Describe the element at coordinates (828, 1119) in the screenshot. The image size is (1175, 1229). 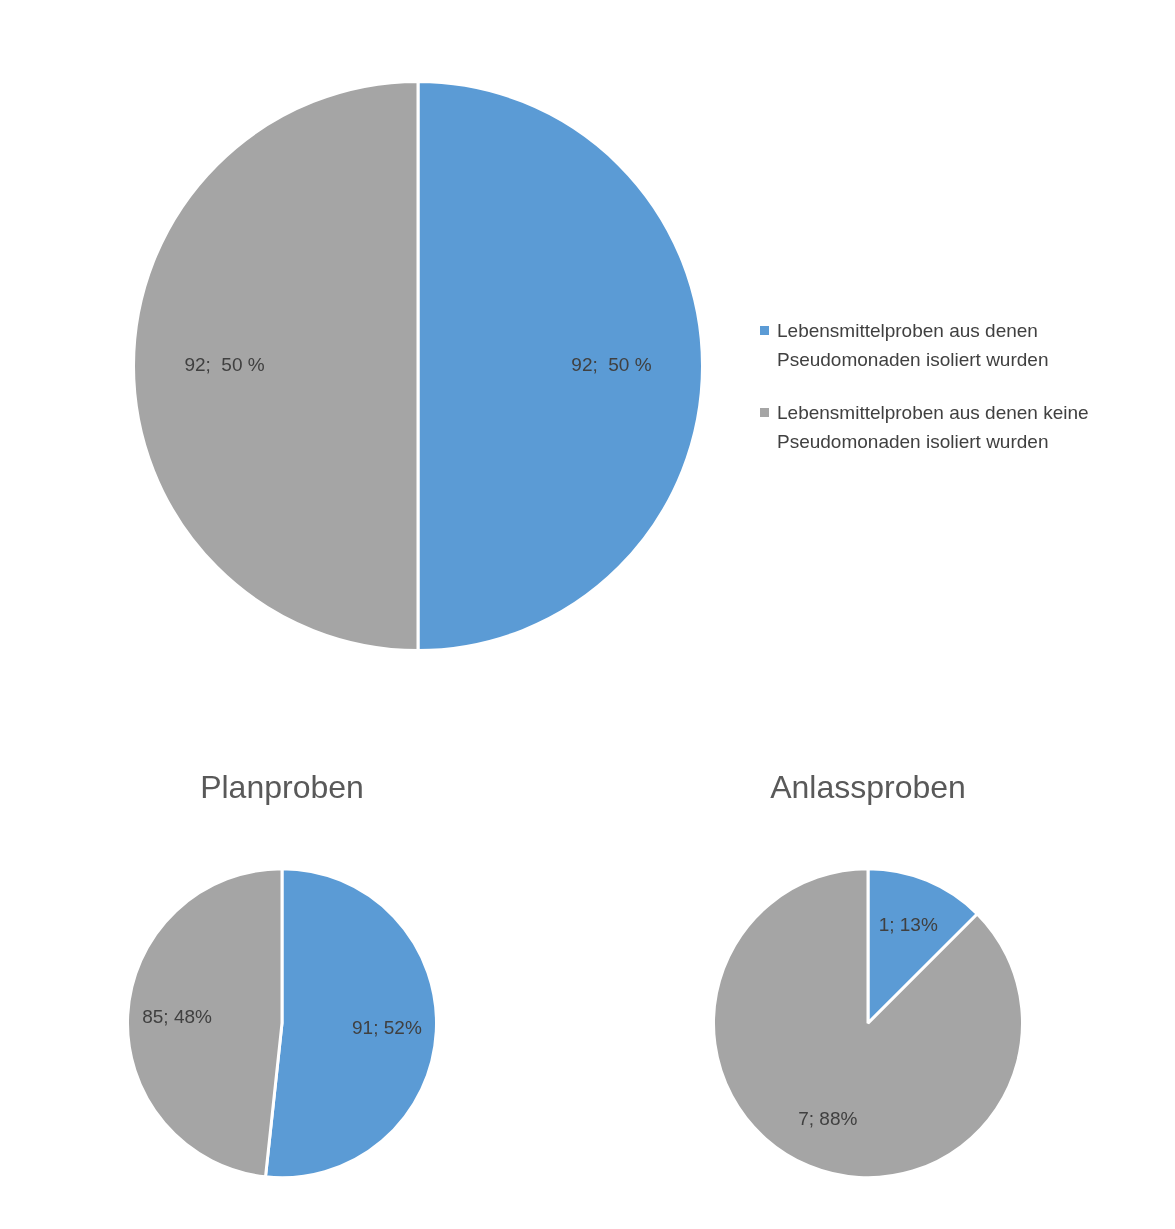
I see `data-label: 7; 88%` at that location.